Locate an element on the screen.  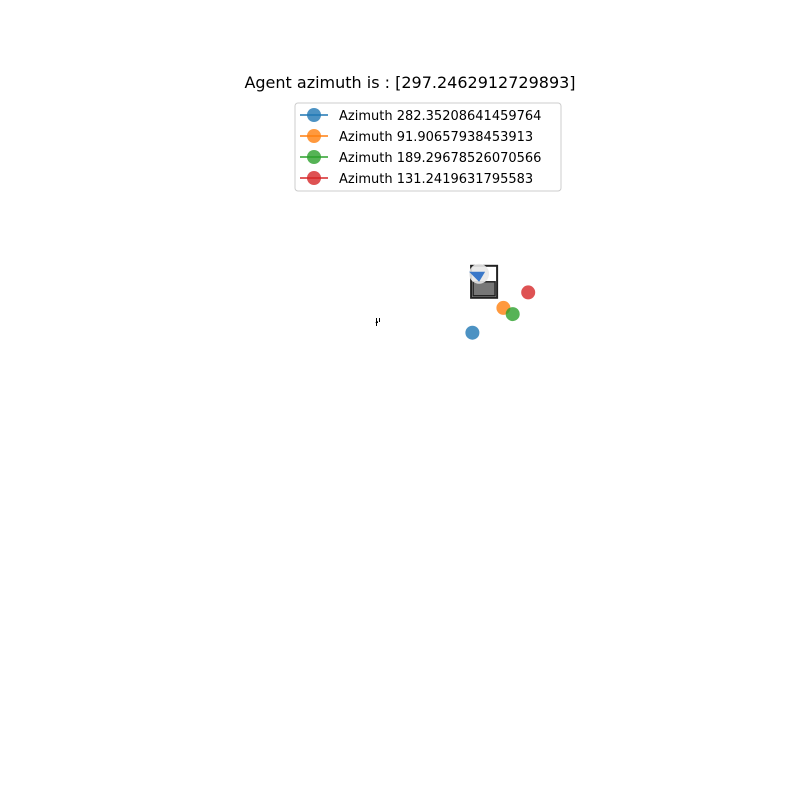
person-icon is located at coordinates (377, 322).